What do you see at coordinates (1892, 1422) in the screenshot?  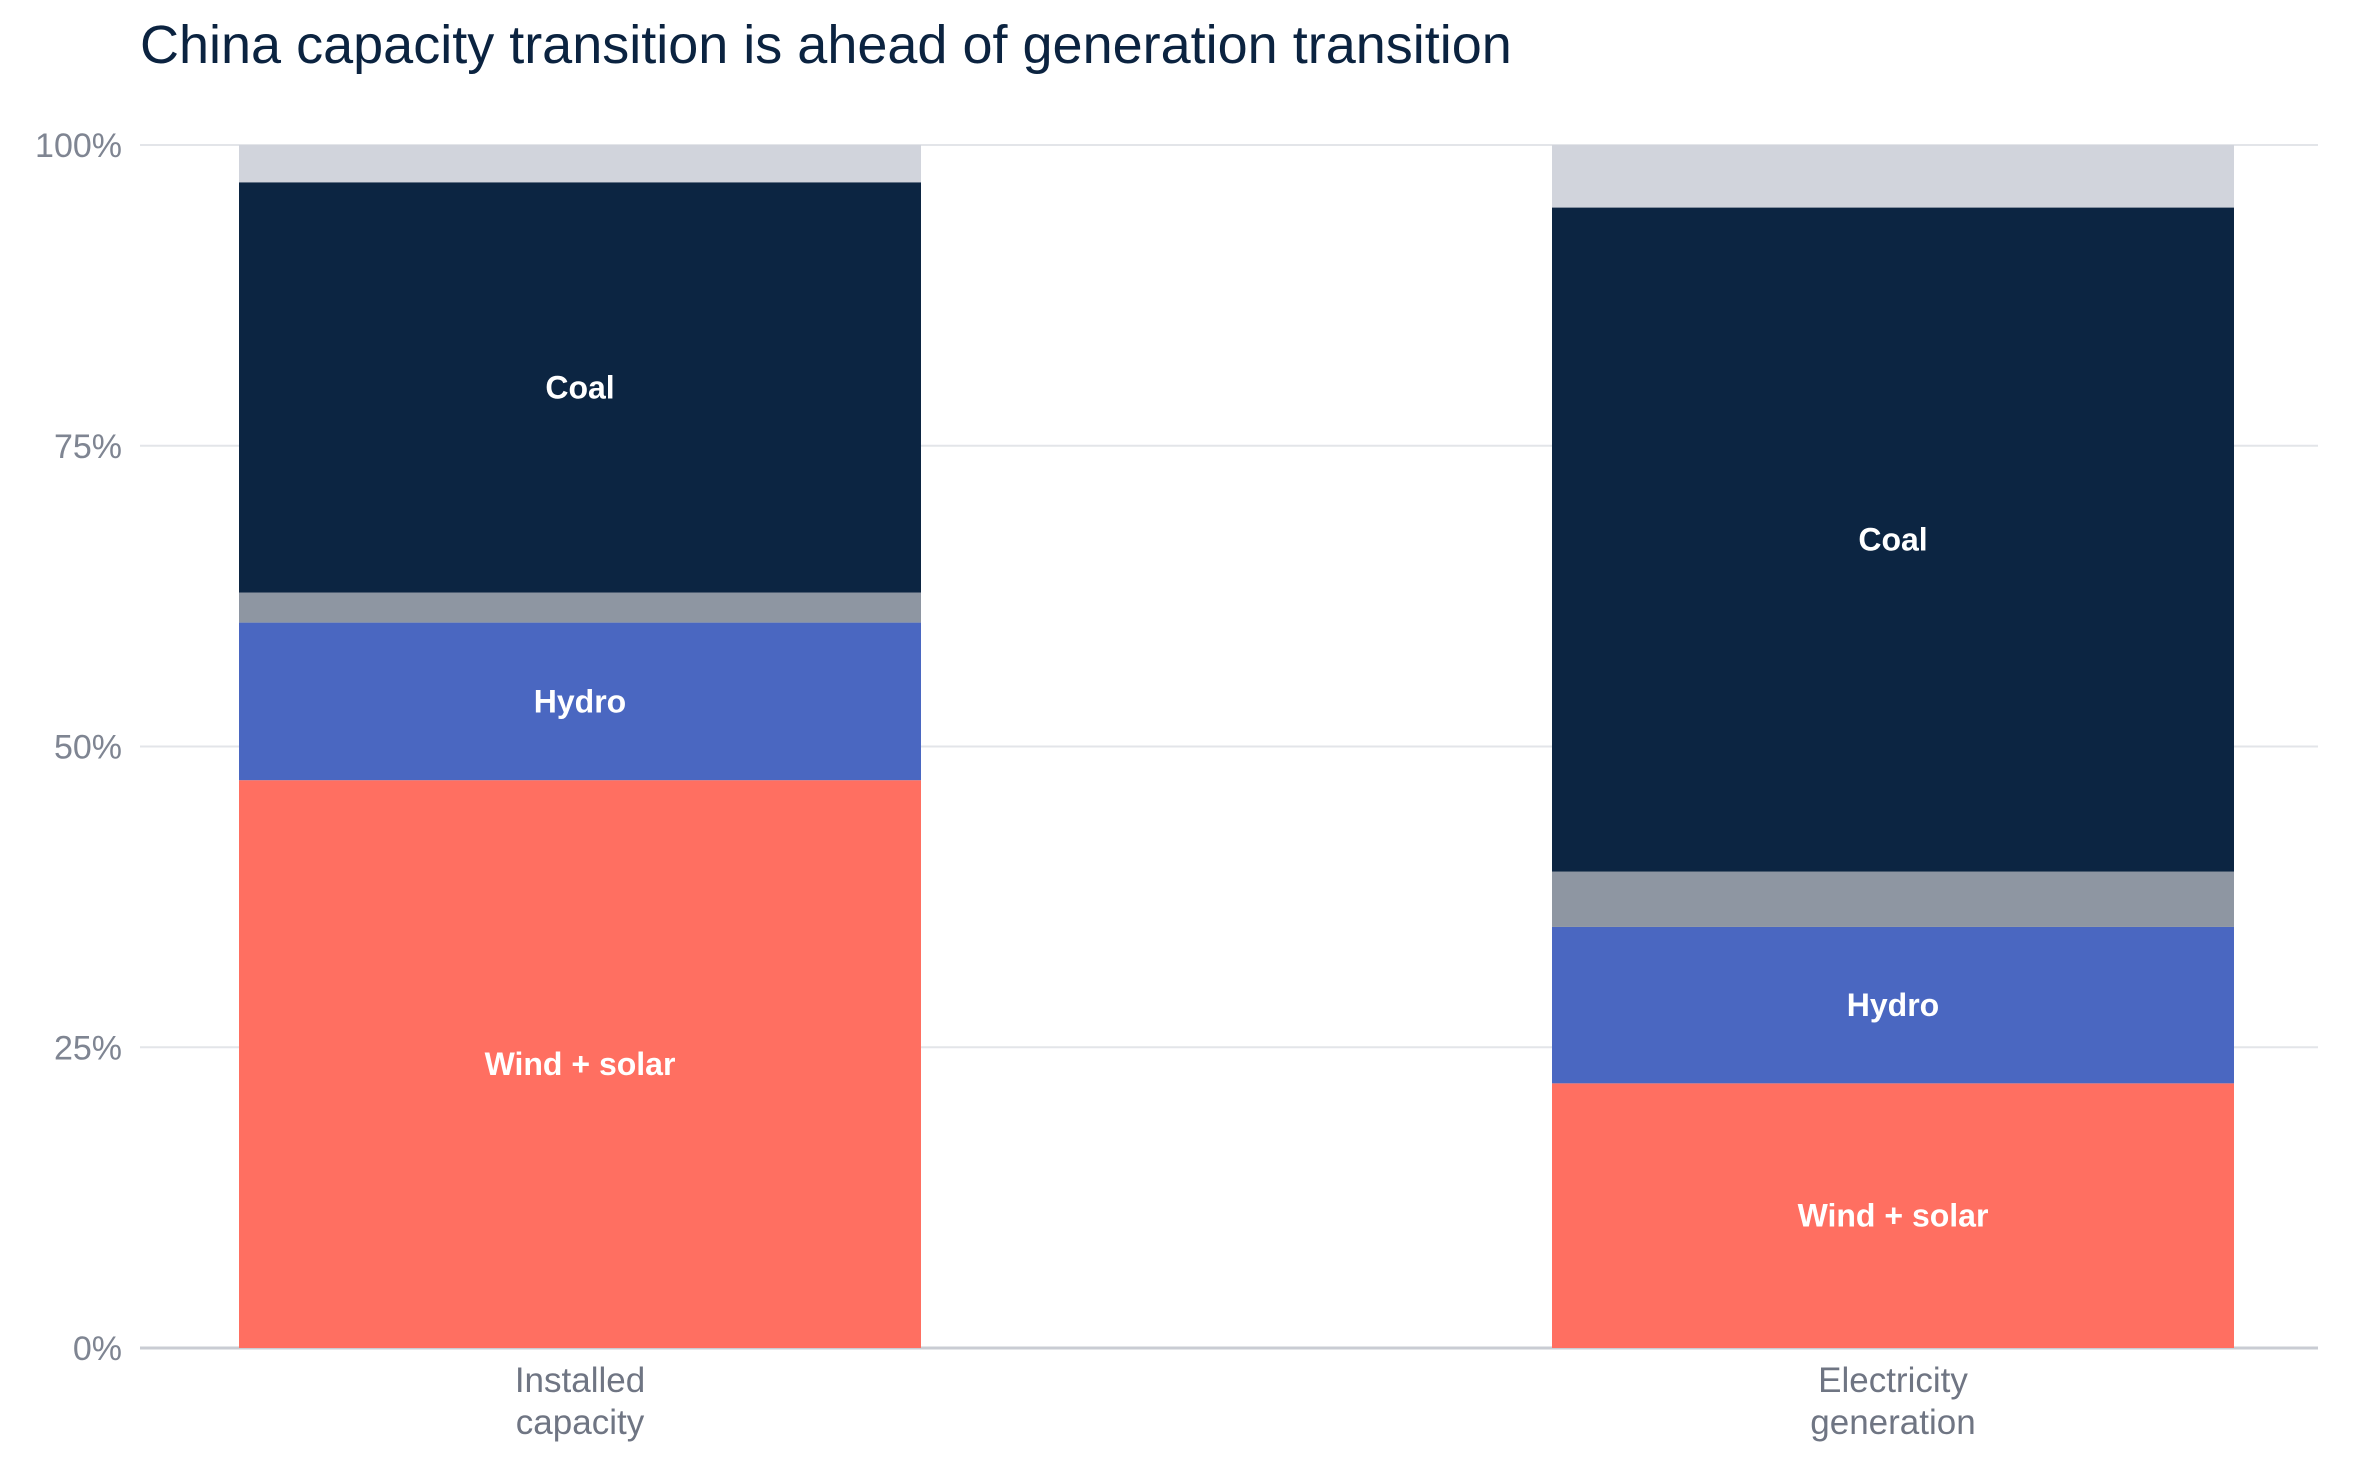 I see `x-category-label: generation` at bounding box center [1892, 1422].